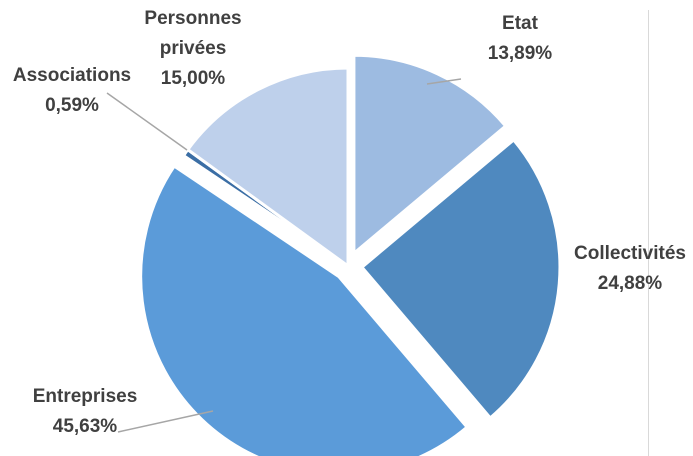 This screenshot has height=456, width=693. Describe the element at coordinates (267, 167) in the screenshot. I see `pie-slice-personnes-priv-es` at that location.